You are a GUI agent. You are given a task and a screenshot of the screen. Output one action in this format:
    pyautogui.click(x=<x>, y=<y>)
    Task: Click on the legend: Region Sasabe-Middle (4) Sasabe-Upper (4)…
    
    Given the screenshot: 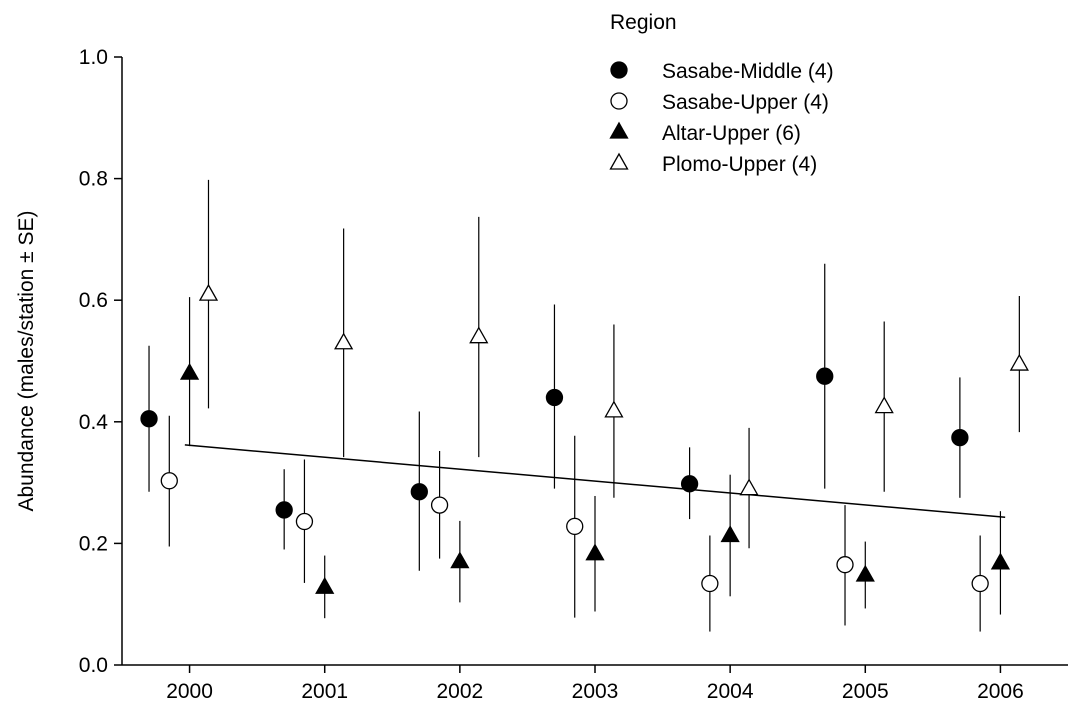 What is the action you would take?
    pyautogui.click(x=721, y=93)
    